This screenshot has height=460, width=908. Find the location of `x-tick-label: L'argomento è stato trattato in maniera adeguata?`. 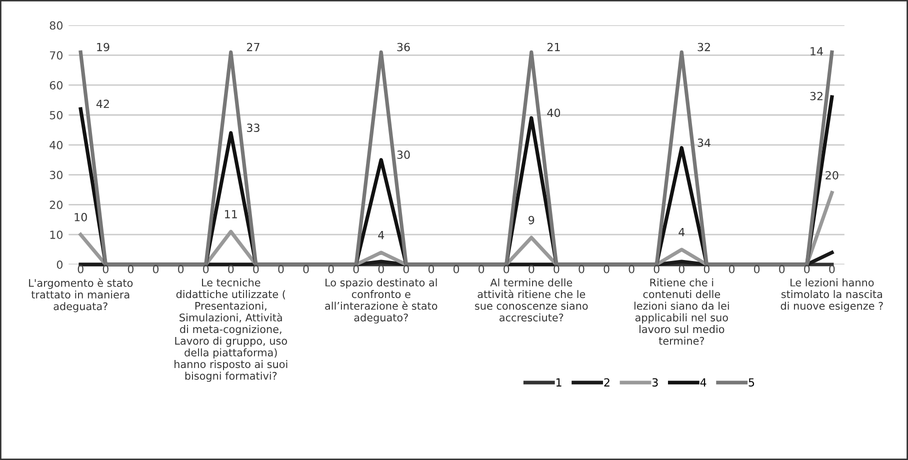

x-tick-label: L'argomento è stato trattato in maniera adeguata? is located at coordinates (81, 295).